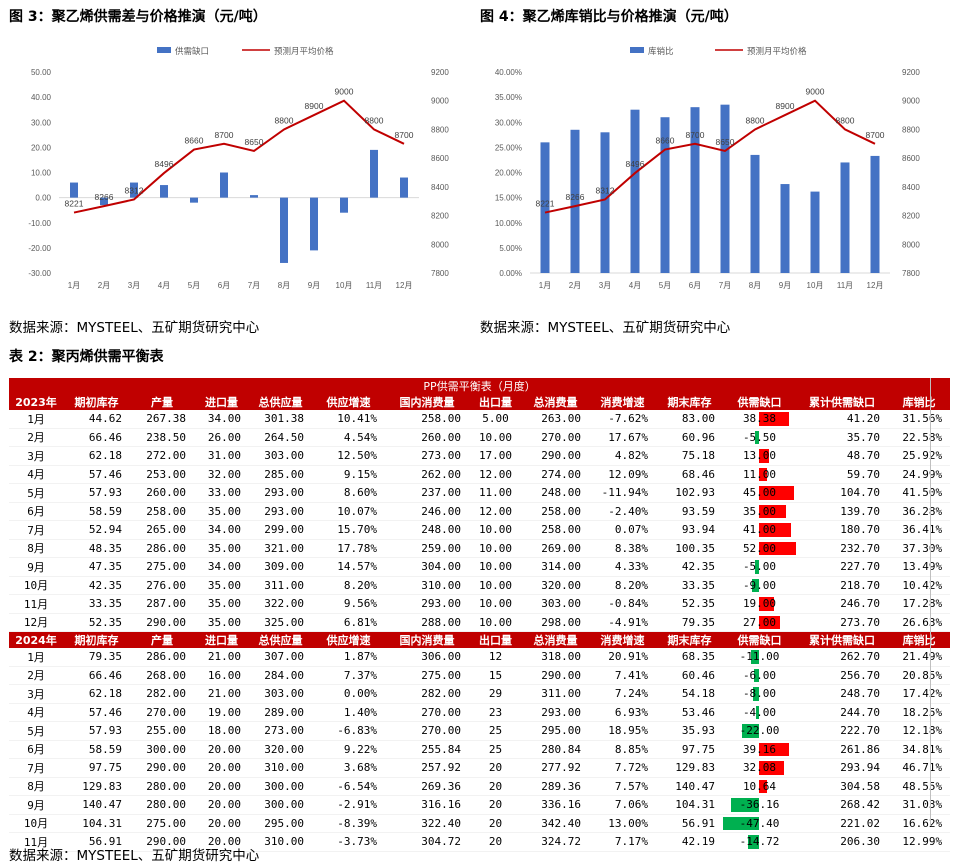 The image size is (957, 868). Describe the element at coordinates (304, 51) in the screenshot. I see `legend-line-label: 预测月平均价格` at that location.